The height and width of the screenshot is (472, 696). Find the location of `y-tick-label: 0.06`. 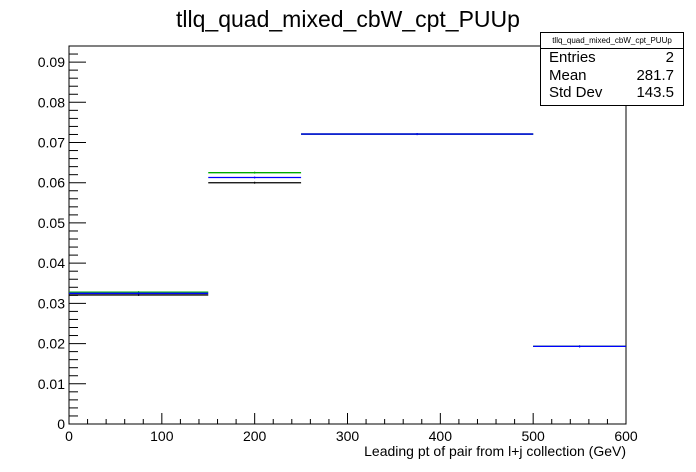

y-tick-label: 0.06 is located at coordinates (51, 183).